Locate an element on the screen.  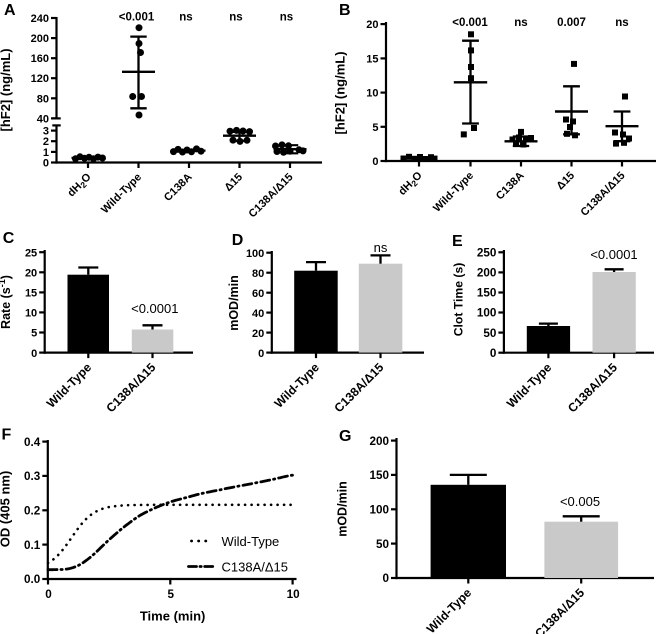
svg-text: 0.0 is located at coordinates (32, 579).